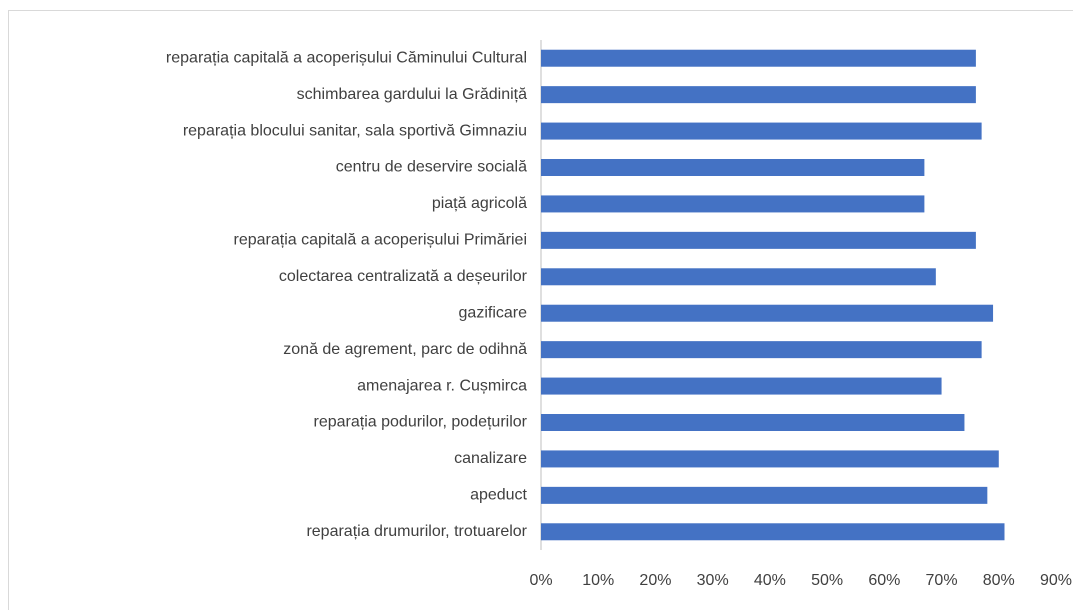  Describe the element at coordinates (770, 580) in the screenshot. I see `x-tick-label: 40%` at that location.